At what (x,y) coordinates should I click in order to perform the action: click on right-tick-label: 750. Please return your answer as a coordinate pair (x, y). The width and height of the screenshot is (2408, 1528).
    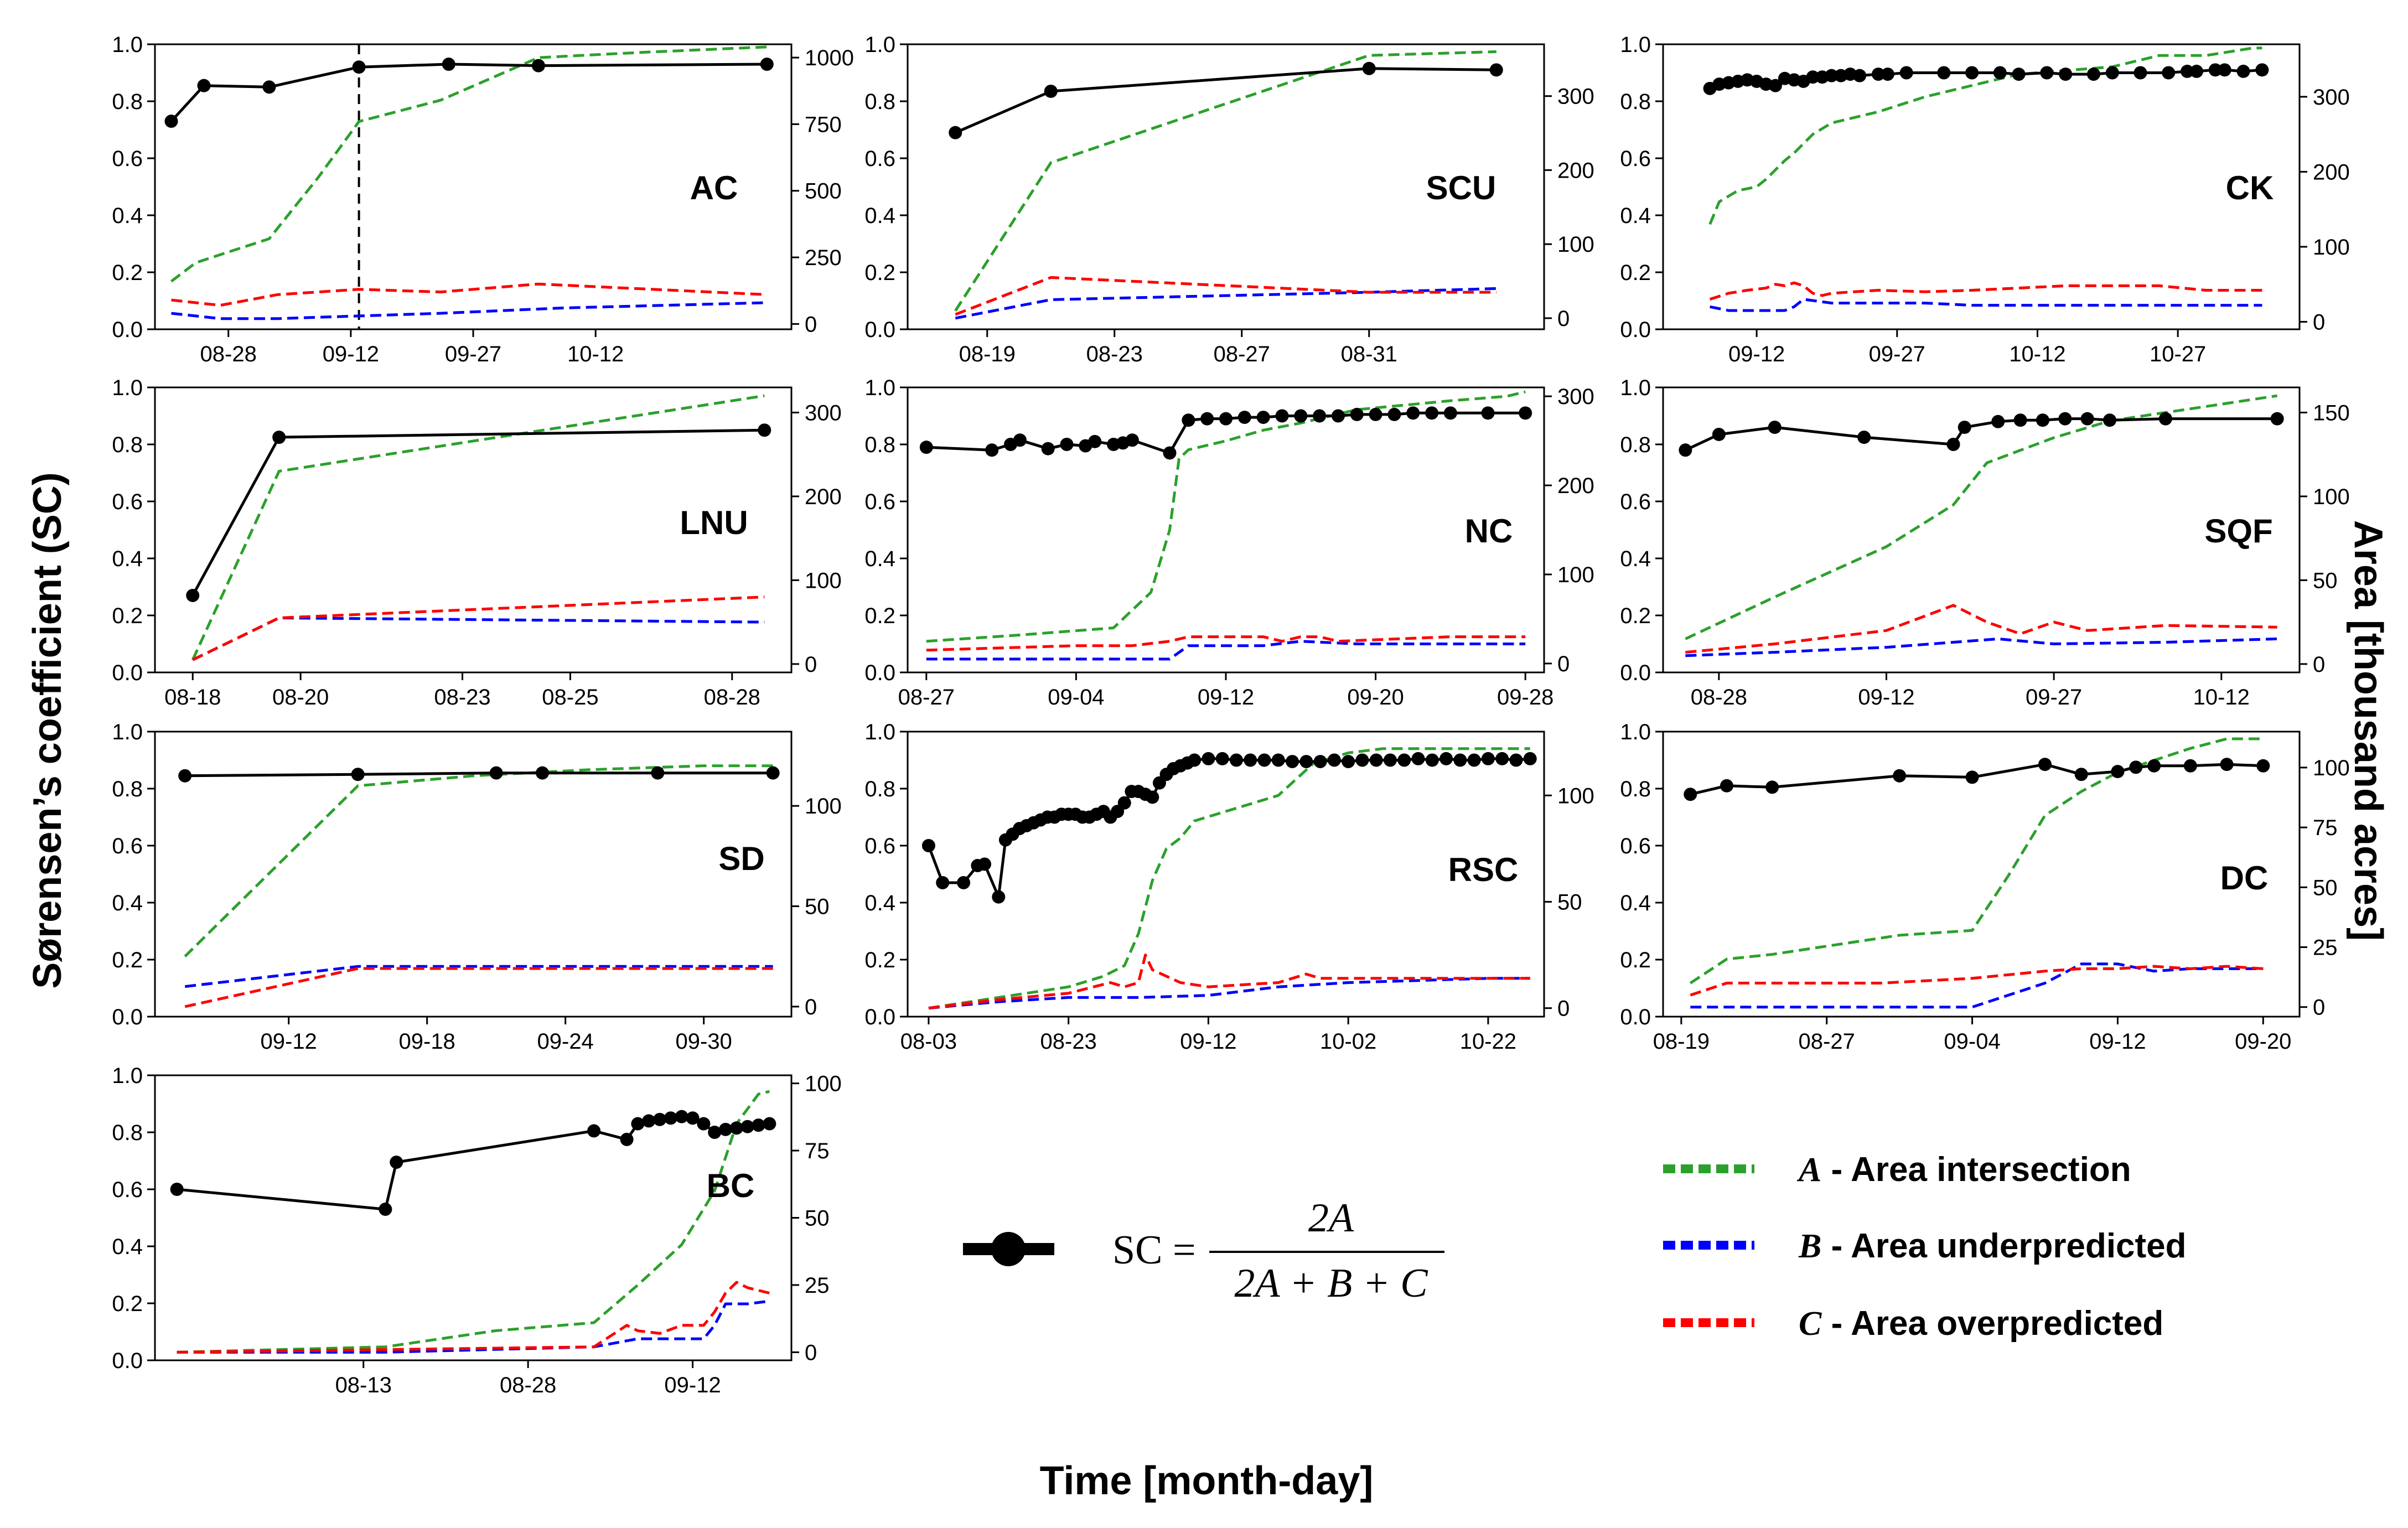
    Looking at the image, I should click on (823, 124).